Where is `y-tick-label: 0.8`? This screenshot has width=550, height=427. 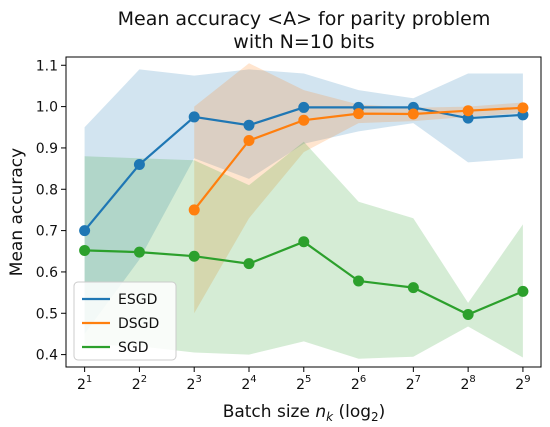 y-tick-label: 0.8 is located at coordinates (47, 190).